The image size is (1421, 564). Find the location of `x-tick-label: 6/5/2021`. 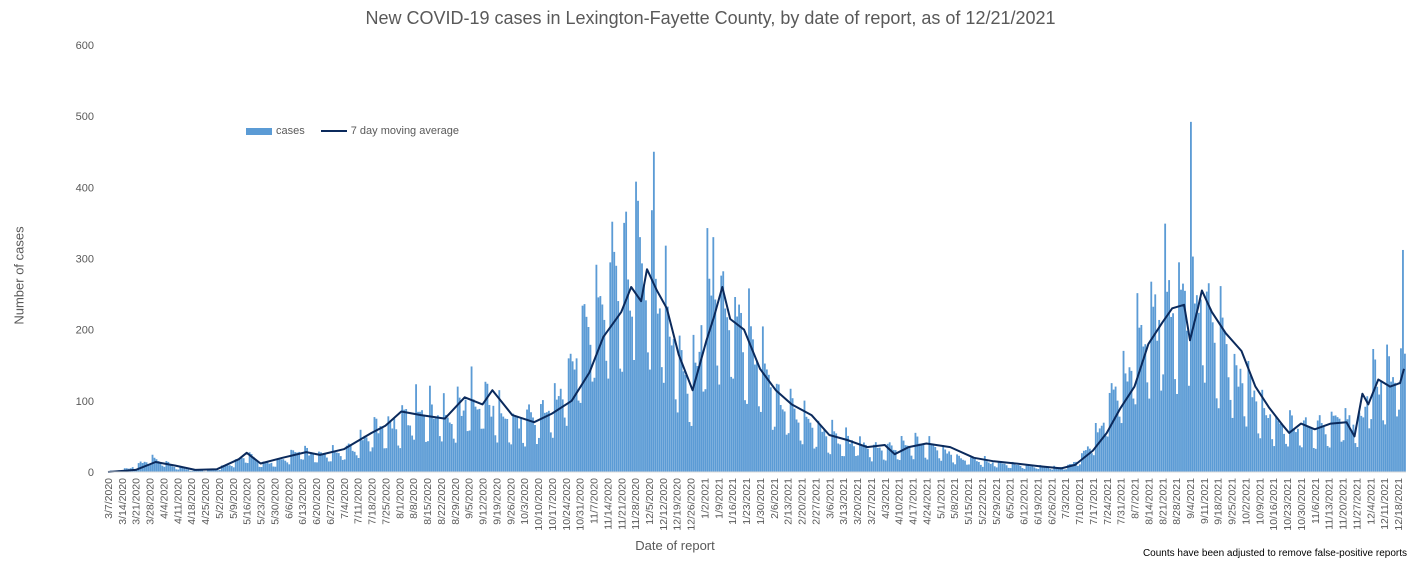

x-tick-label: 6/5/2021 is located at coordinates (1011, 498).